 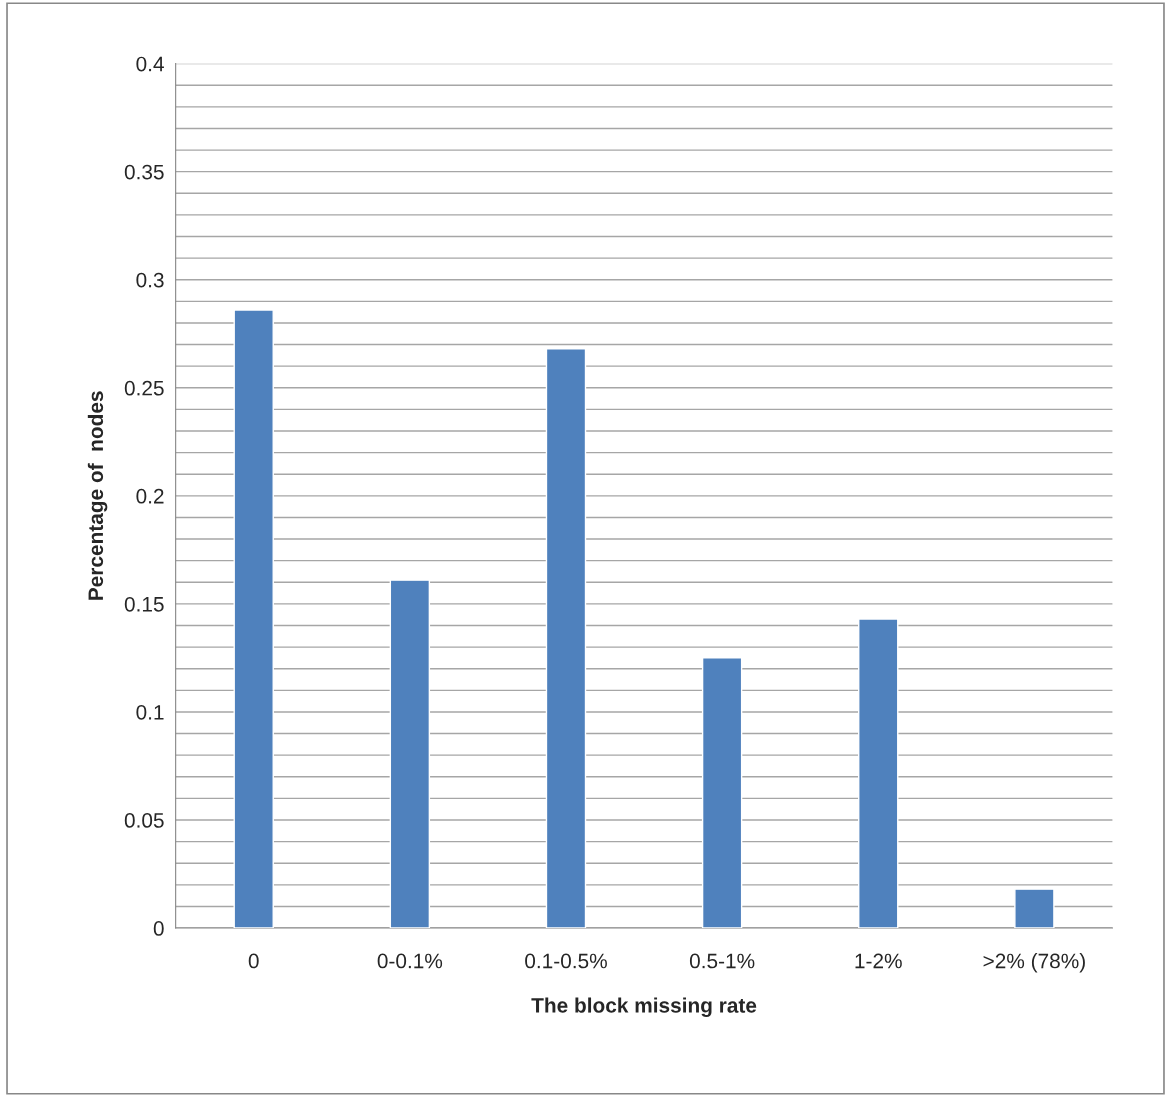 I want to click on x-tick-label: >2% (78%), so click(x=1034, y=963).